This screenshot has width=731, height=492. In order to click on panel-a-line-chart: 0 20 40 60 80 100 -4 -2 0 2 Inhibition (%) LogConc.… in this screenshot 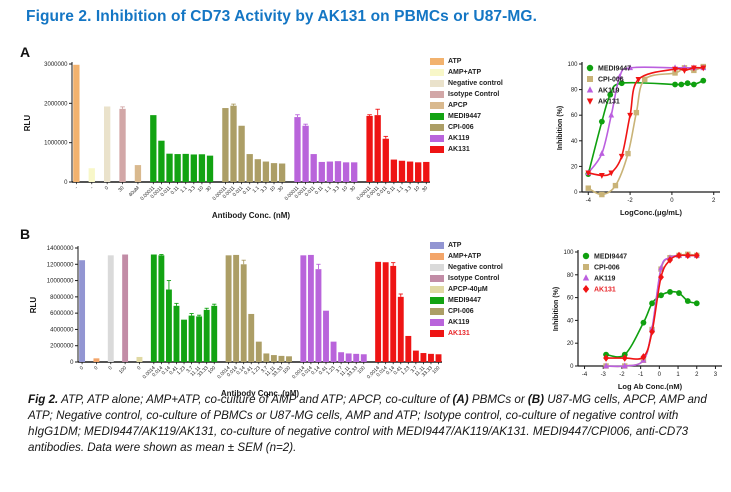, I will do `click(638, 139)`.